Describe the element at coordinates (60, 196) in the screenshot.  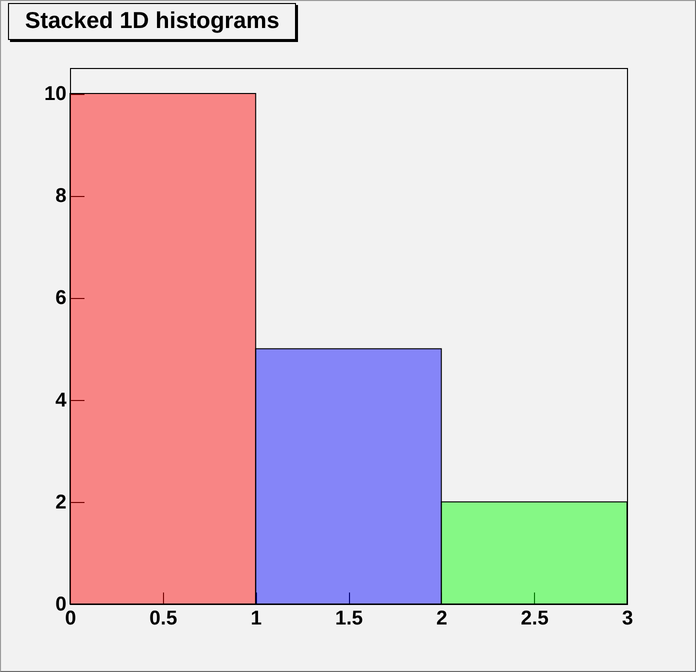
I see `y-tick-label: 8` at that location.